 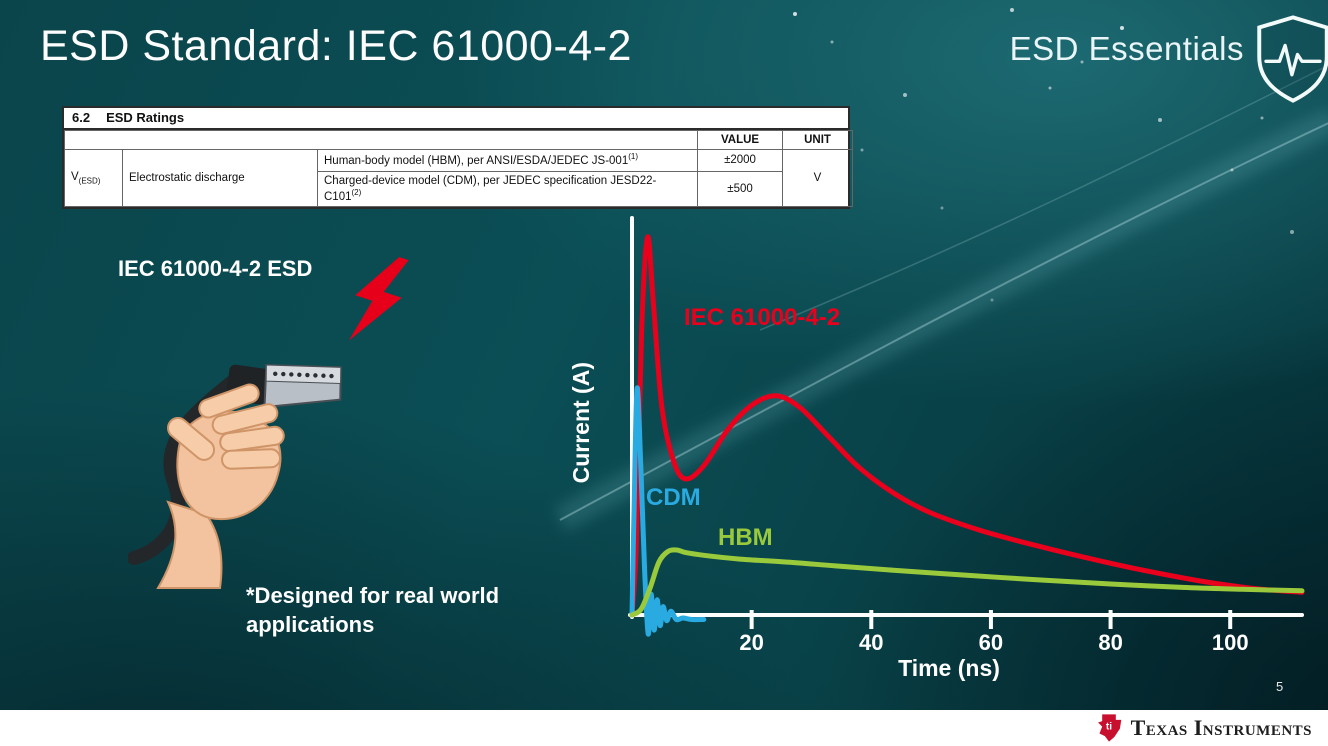 I want to click on svg-text: 20, so click(x=751, y=642).